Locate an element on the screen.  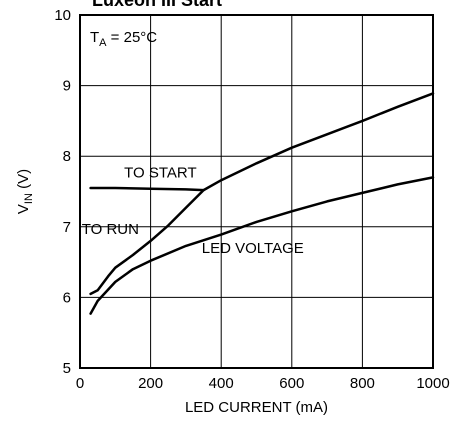
x-tick-label: 200 is located at coordinates (150, 383).